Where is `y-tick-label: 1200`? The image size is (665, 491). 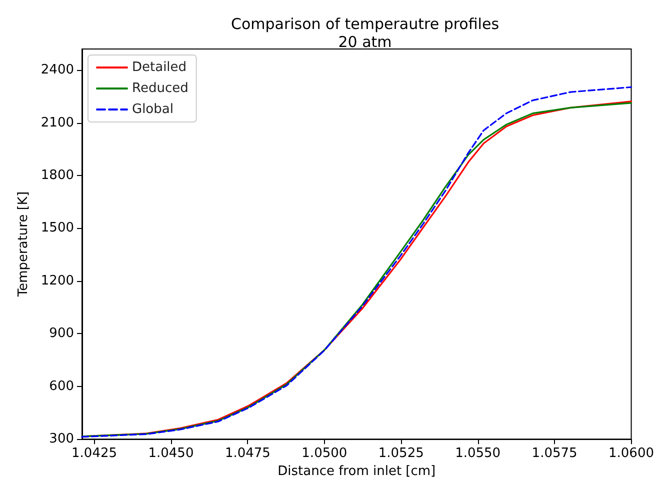 y-tick-label: 1200 is located at coordinates (57, 280).